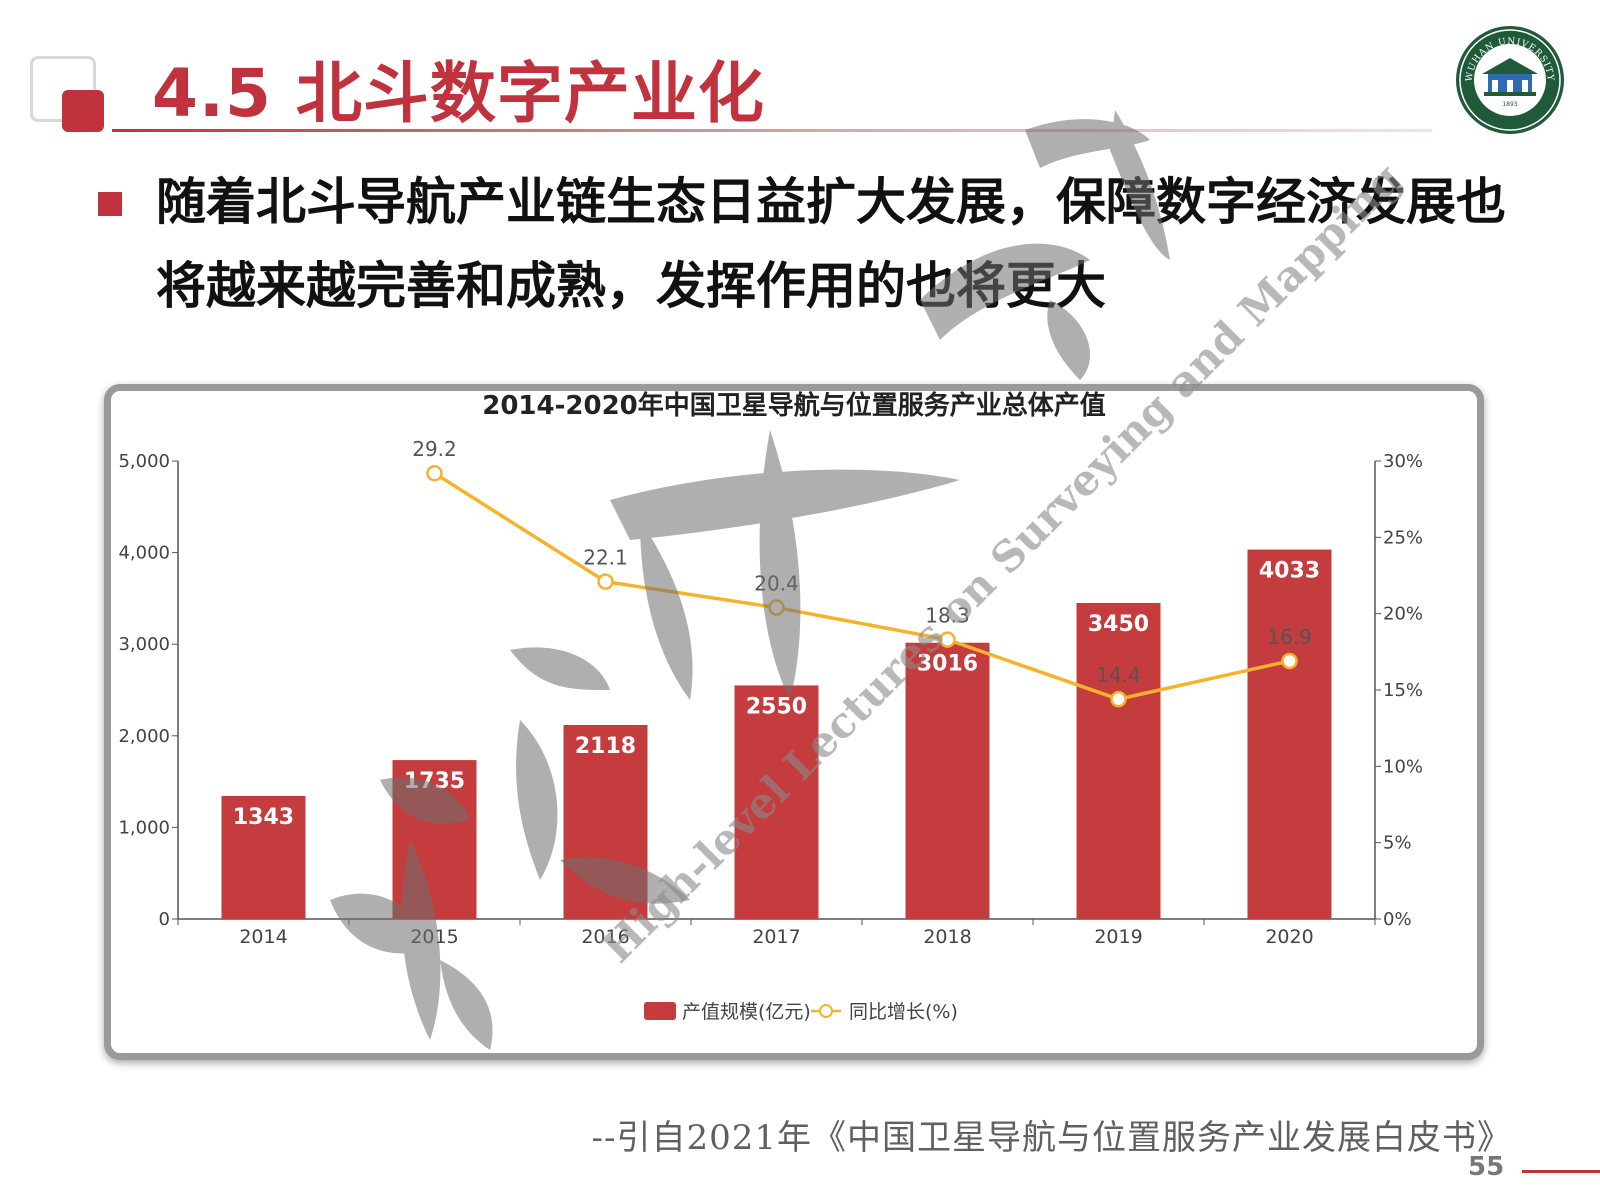 The height and width of the screenshot is (1200, 1600). I want to click on y-right-tick-label: 15%, so click(1403, 690).